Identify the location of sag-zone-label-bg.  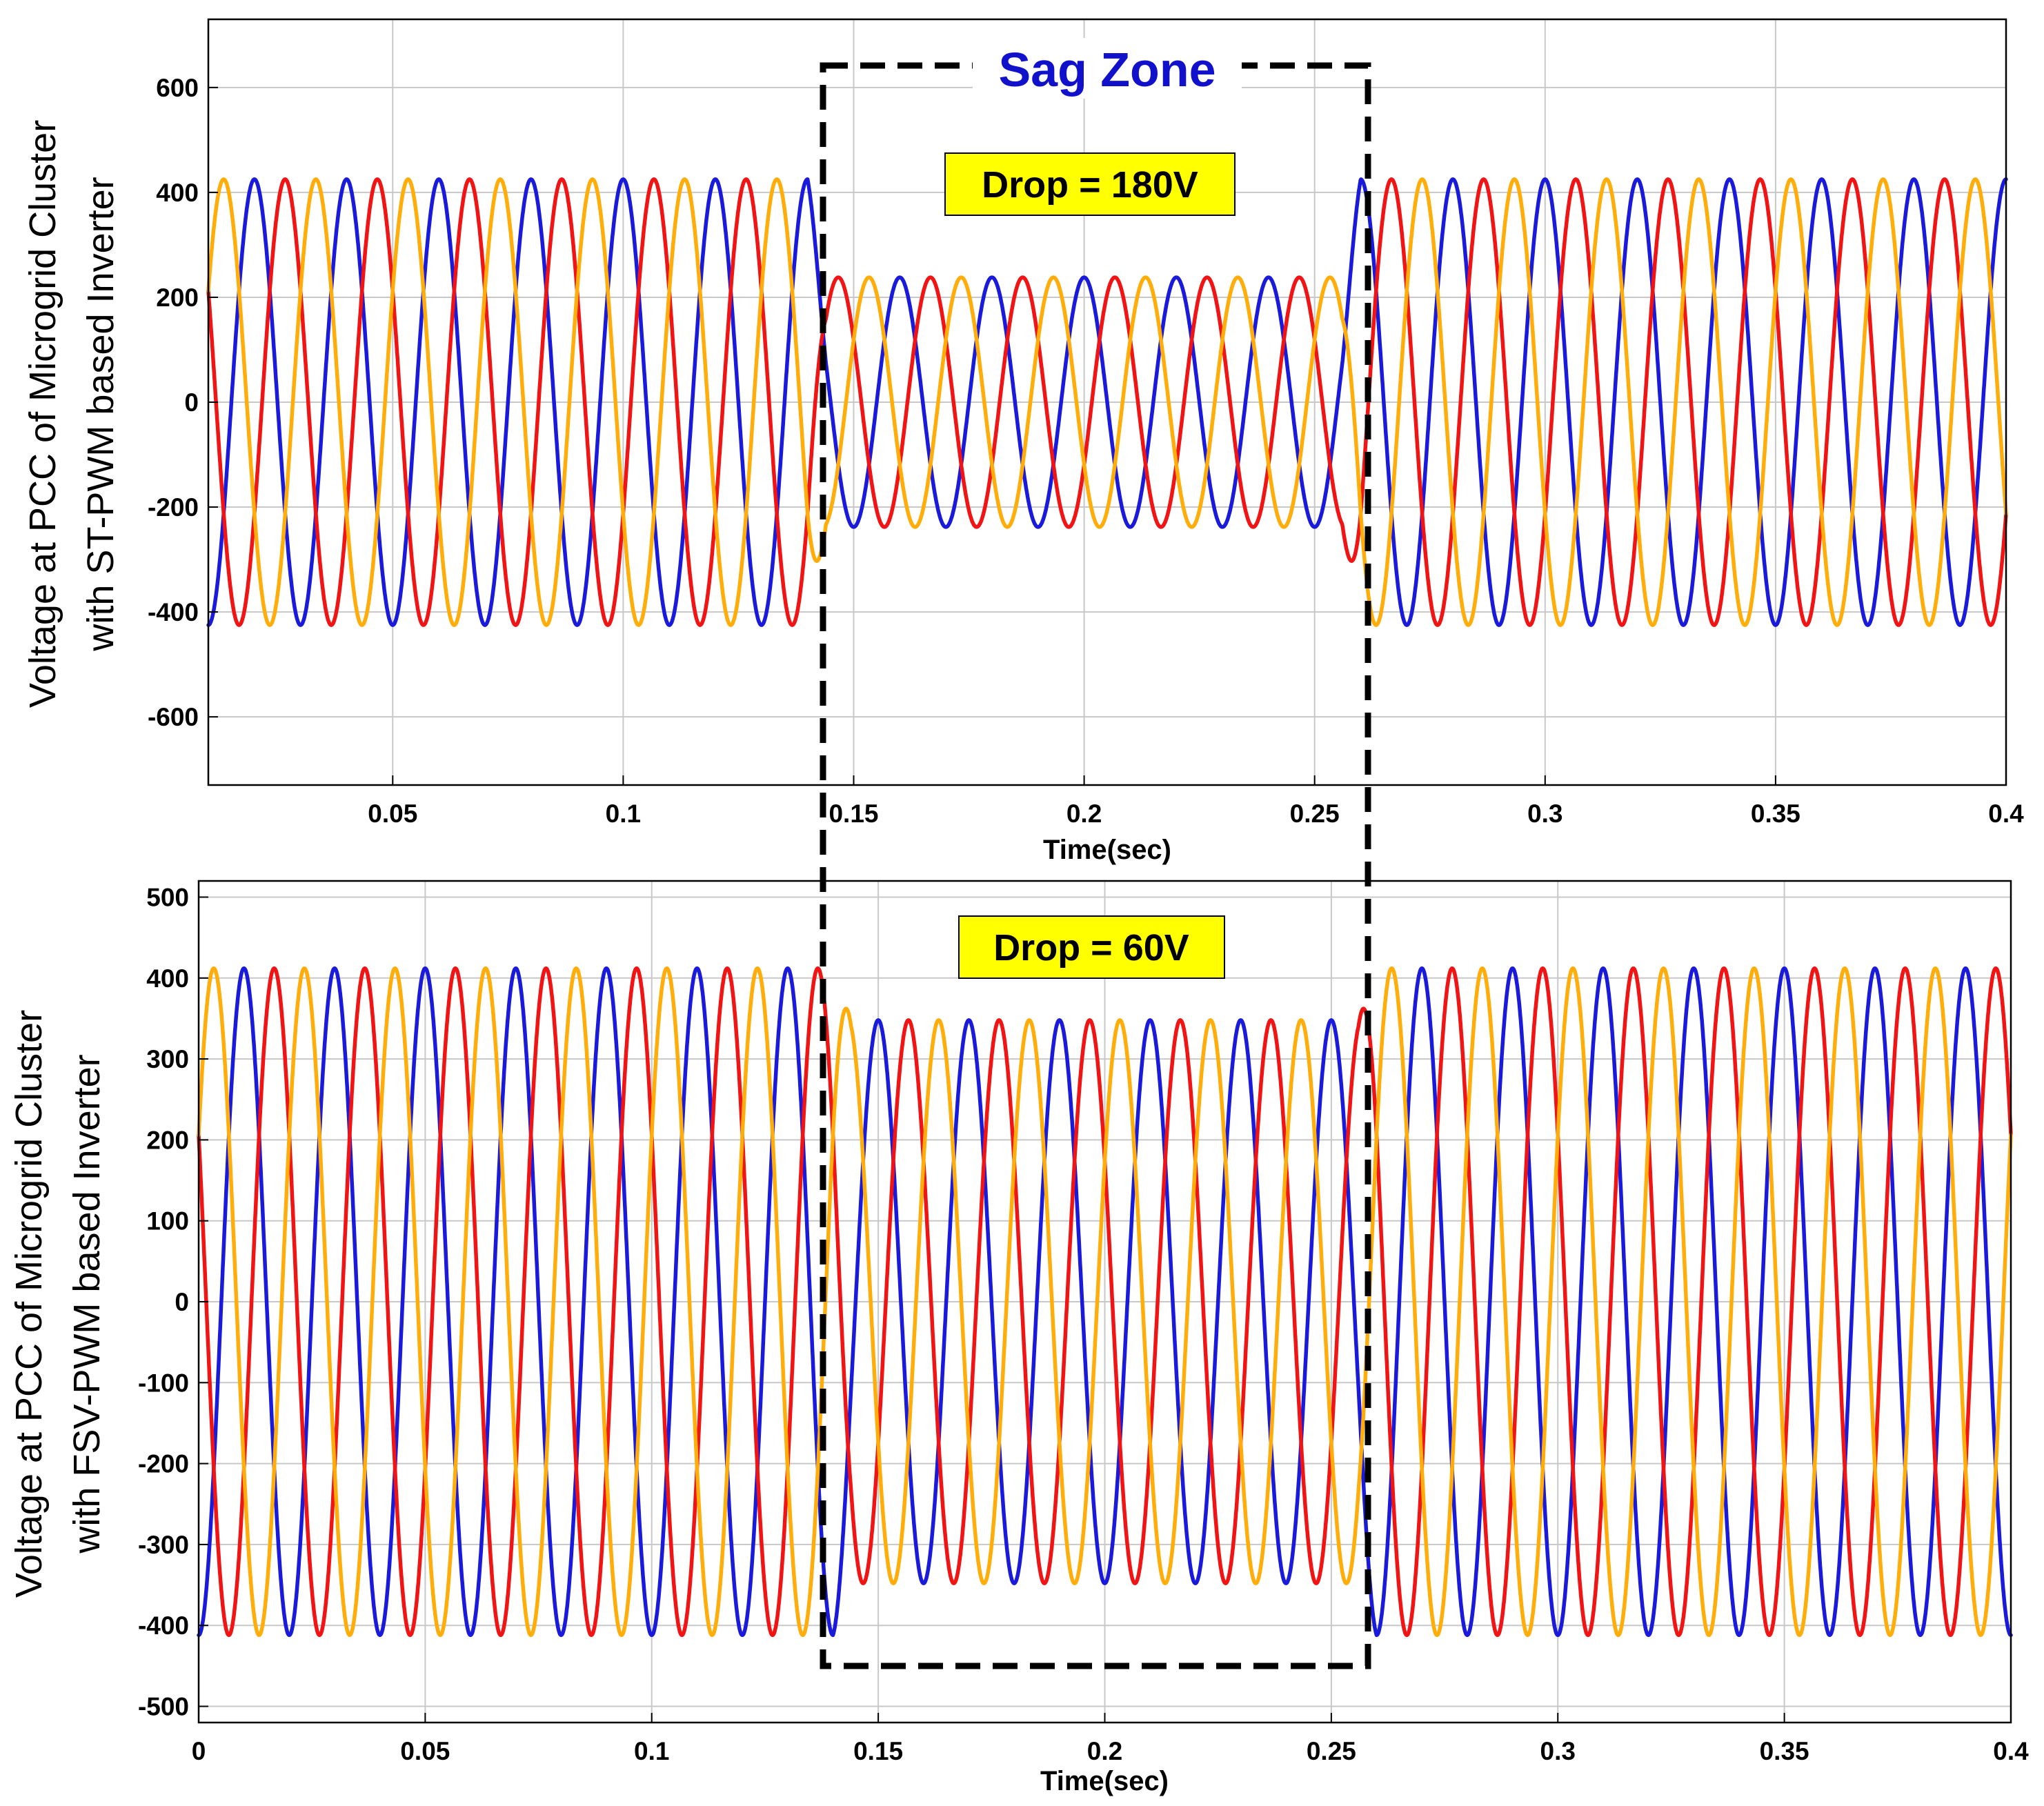
(1107, 68).